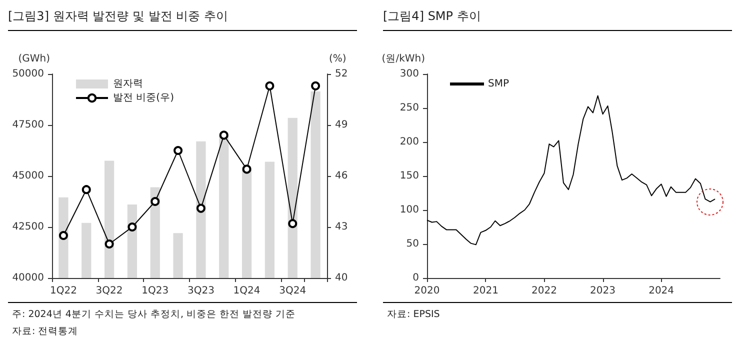  Describe the element at coordinates (246, 291) in the screenshot. I see `x-tick-label: 1Q24` at that location.